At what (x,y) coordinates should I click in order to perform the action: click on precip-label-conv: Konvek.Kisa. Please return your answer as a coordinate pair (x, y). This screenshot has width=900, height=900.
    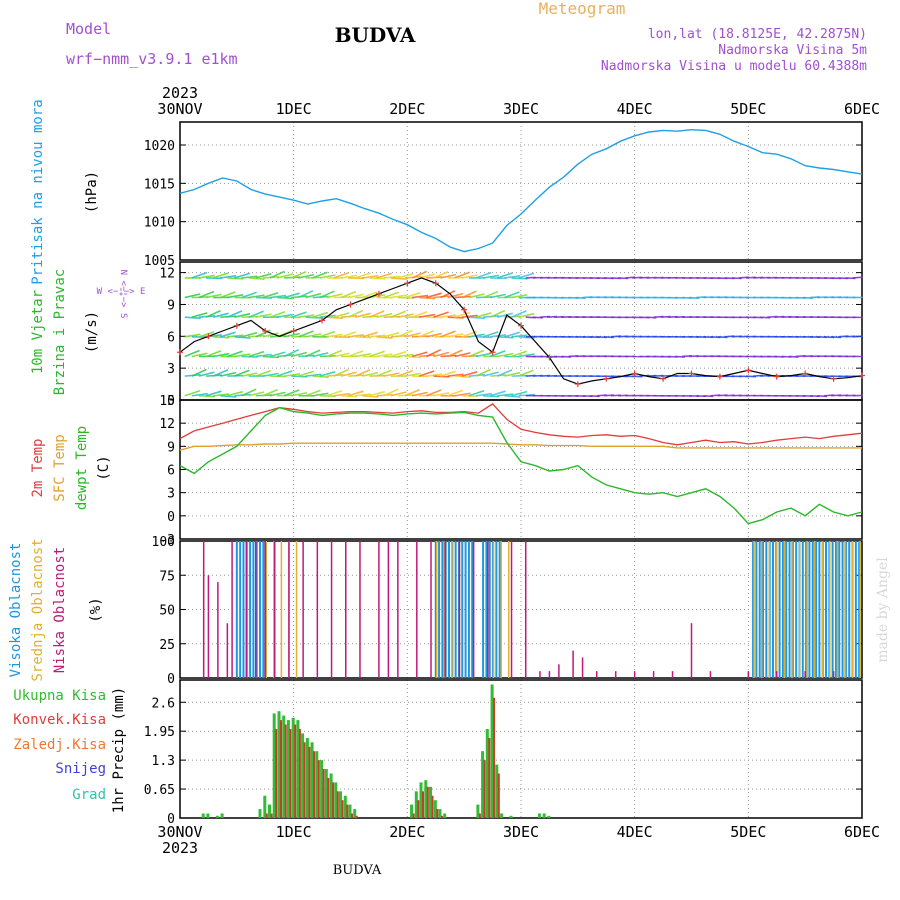
    Looking at the image, I should click on (59, 720).